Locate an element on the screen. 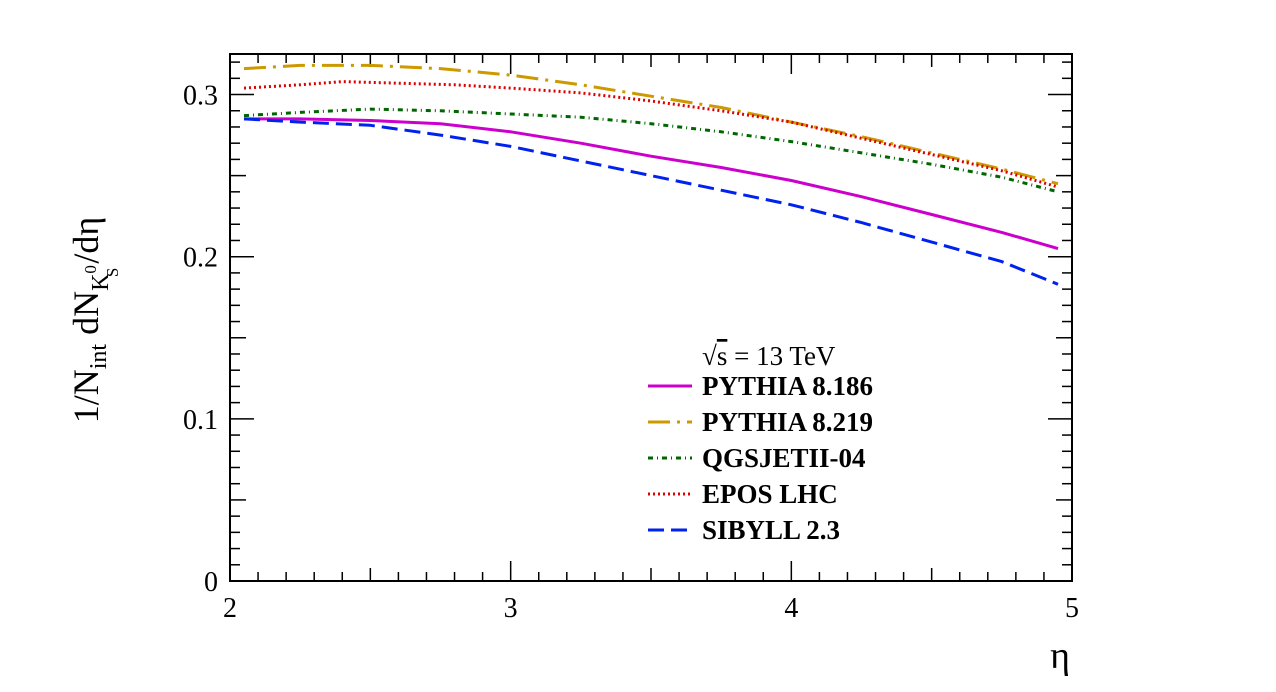 This screenshot has width=1276, height=692. y-axis-label-sub-main: K is located at coordinates (101, 282).